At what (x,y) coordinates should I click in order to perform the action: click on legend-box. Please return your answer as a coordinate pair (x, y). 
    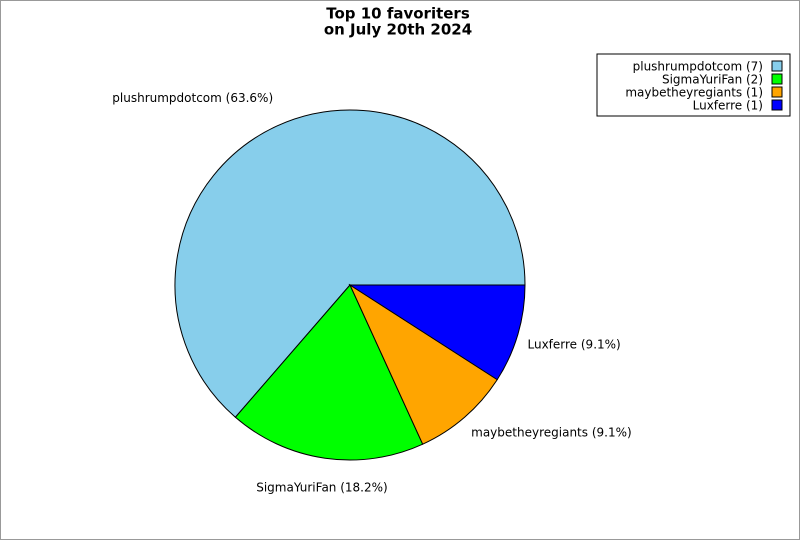
    Looking at the image, I should click on (693, 85).